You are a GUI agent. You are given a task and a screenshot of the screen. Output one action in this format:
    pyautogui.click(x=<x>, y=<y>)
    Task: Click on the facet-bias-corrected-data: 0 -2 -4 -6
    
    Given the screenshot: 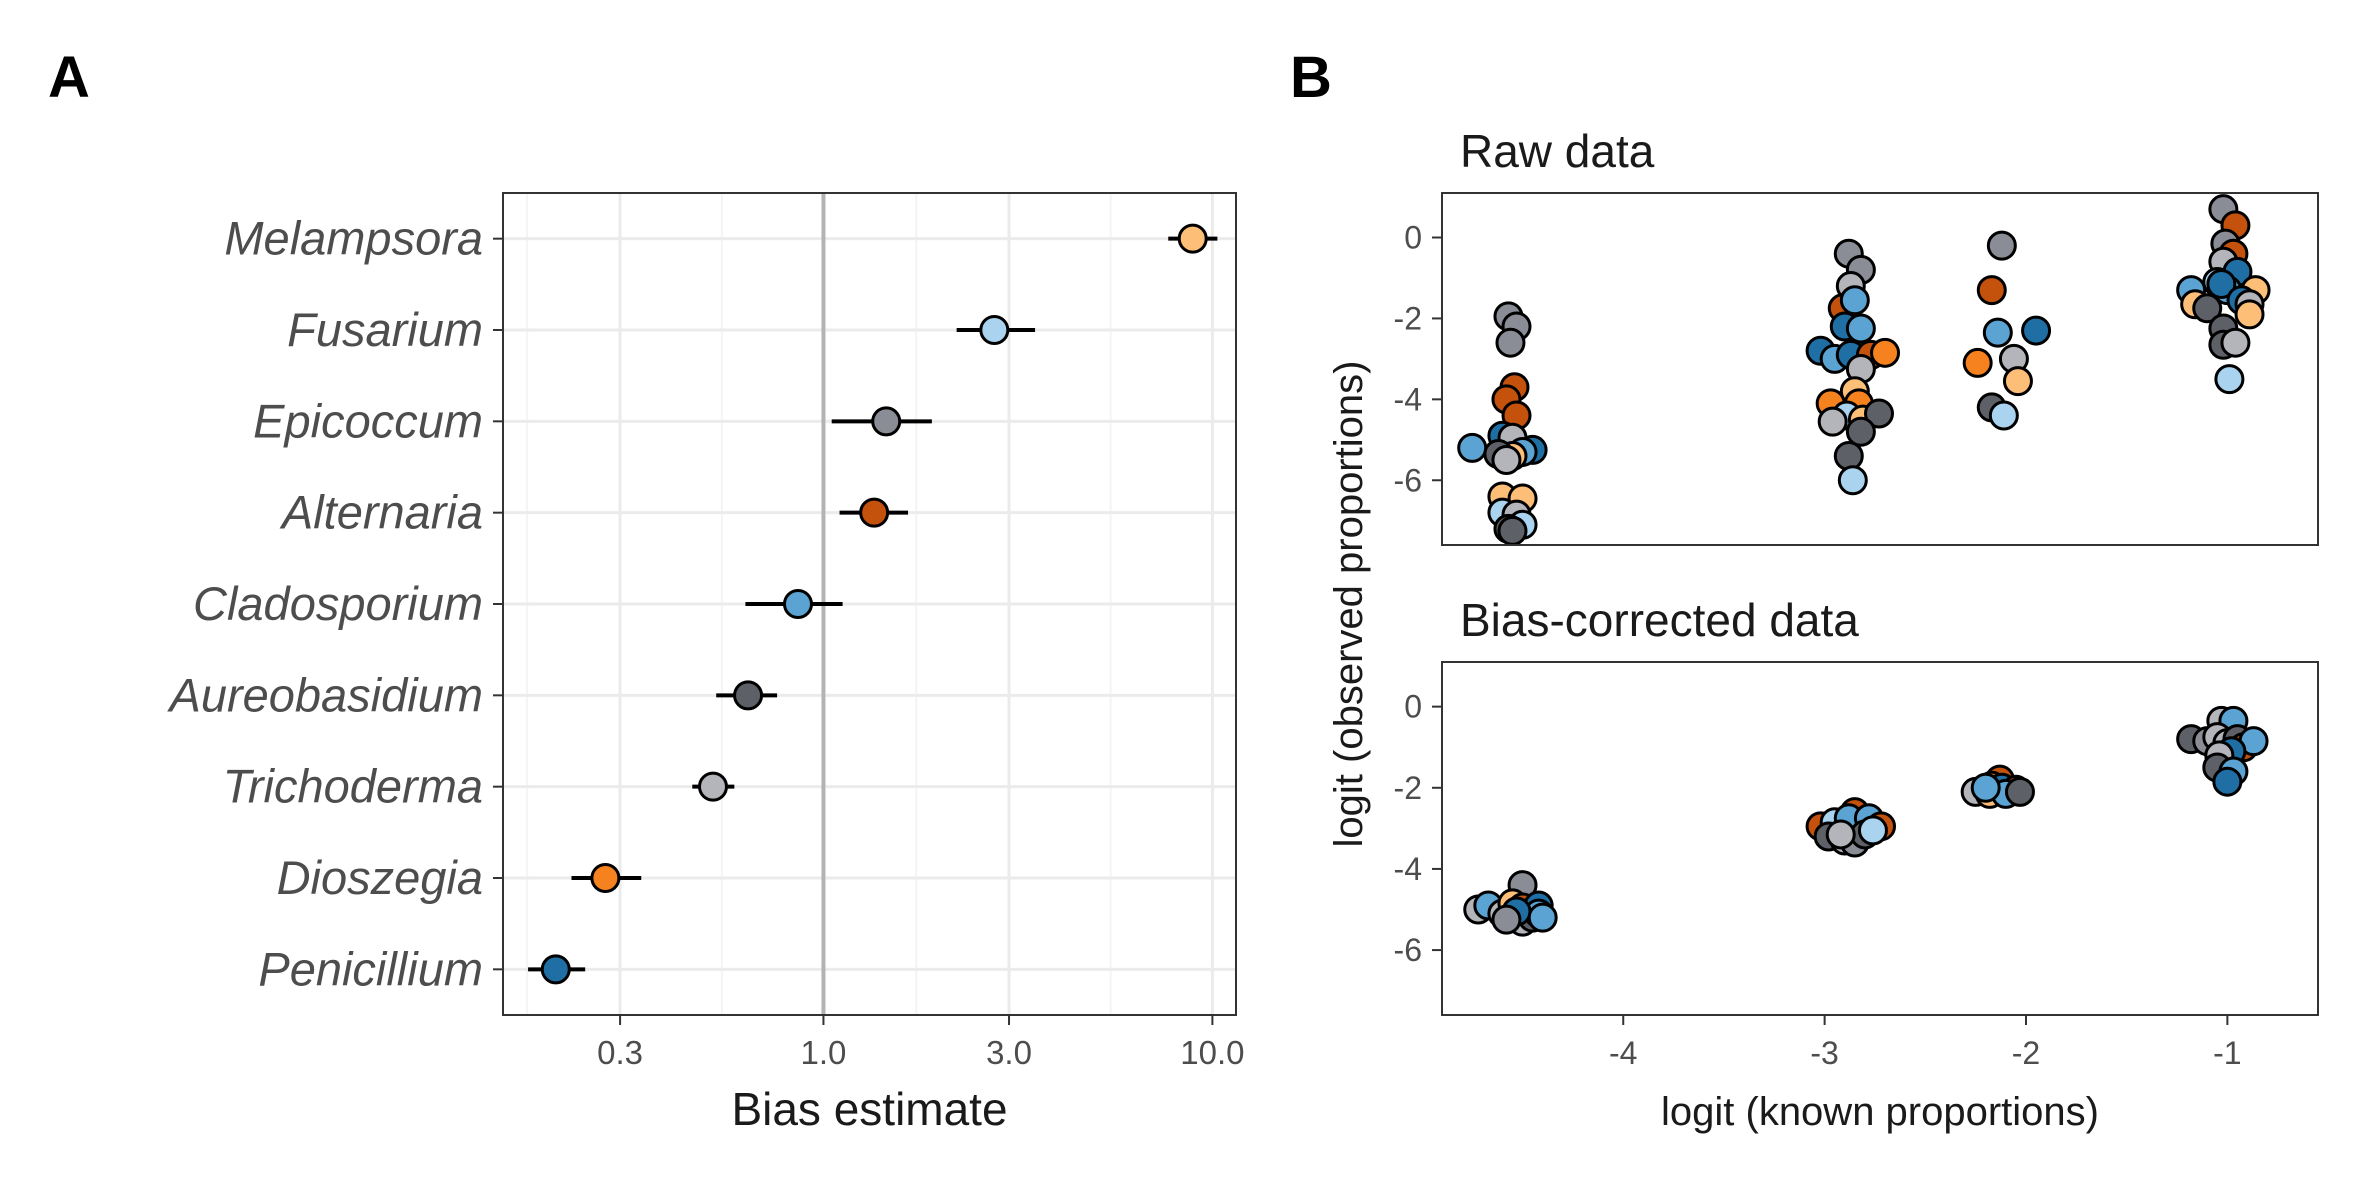 What is the action you would take?
    pyautogui.click(x=1856, y=838)
    